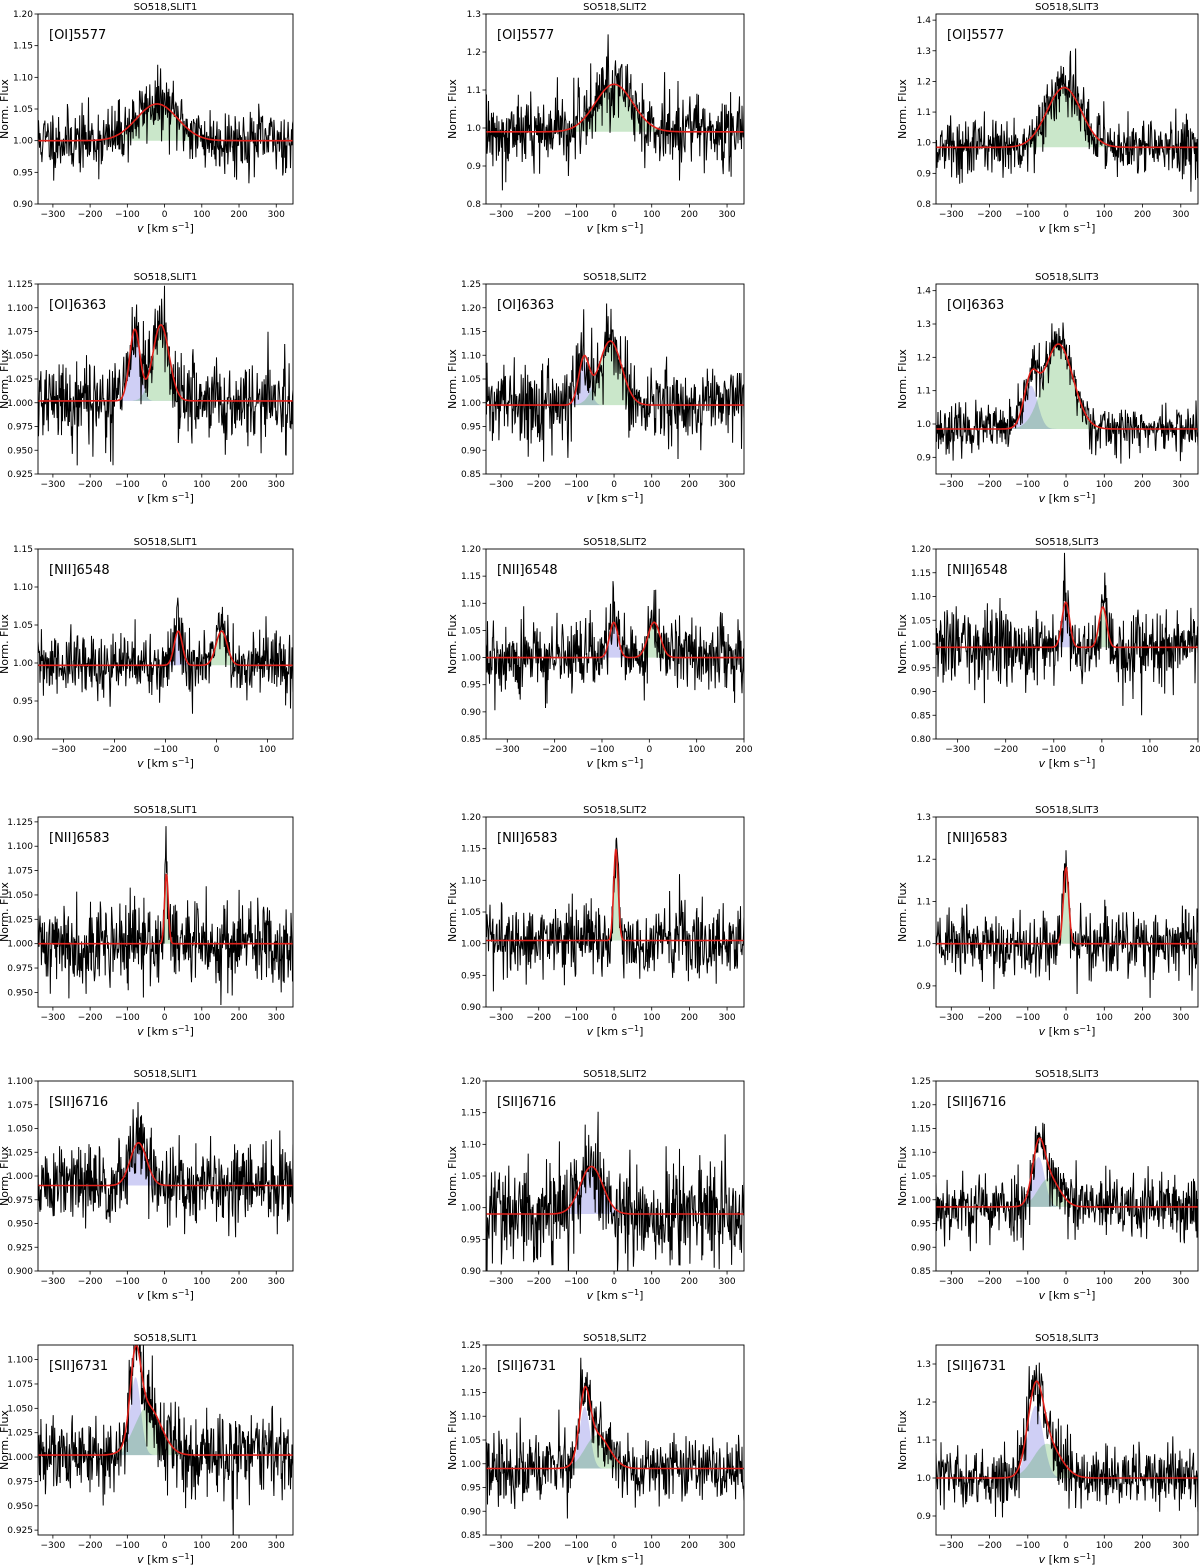 This screenshot has height=1567, width=1200. I want to click on panel-title: SO518,SLIT1, so click(166, 277).